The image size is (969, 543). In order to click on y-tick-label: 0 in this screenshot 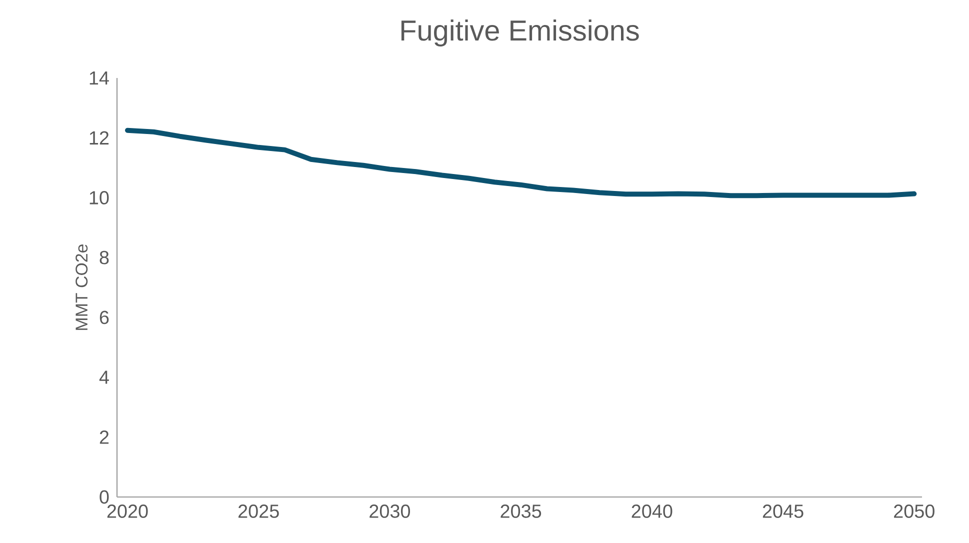, I will do `click(104, 497)`.